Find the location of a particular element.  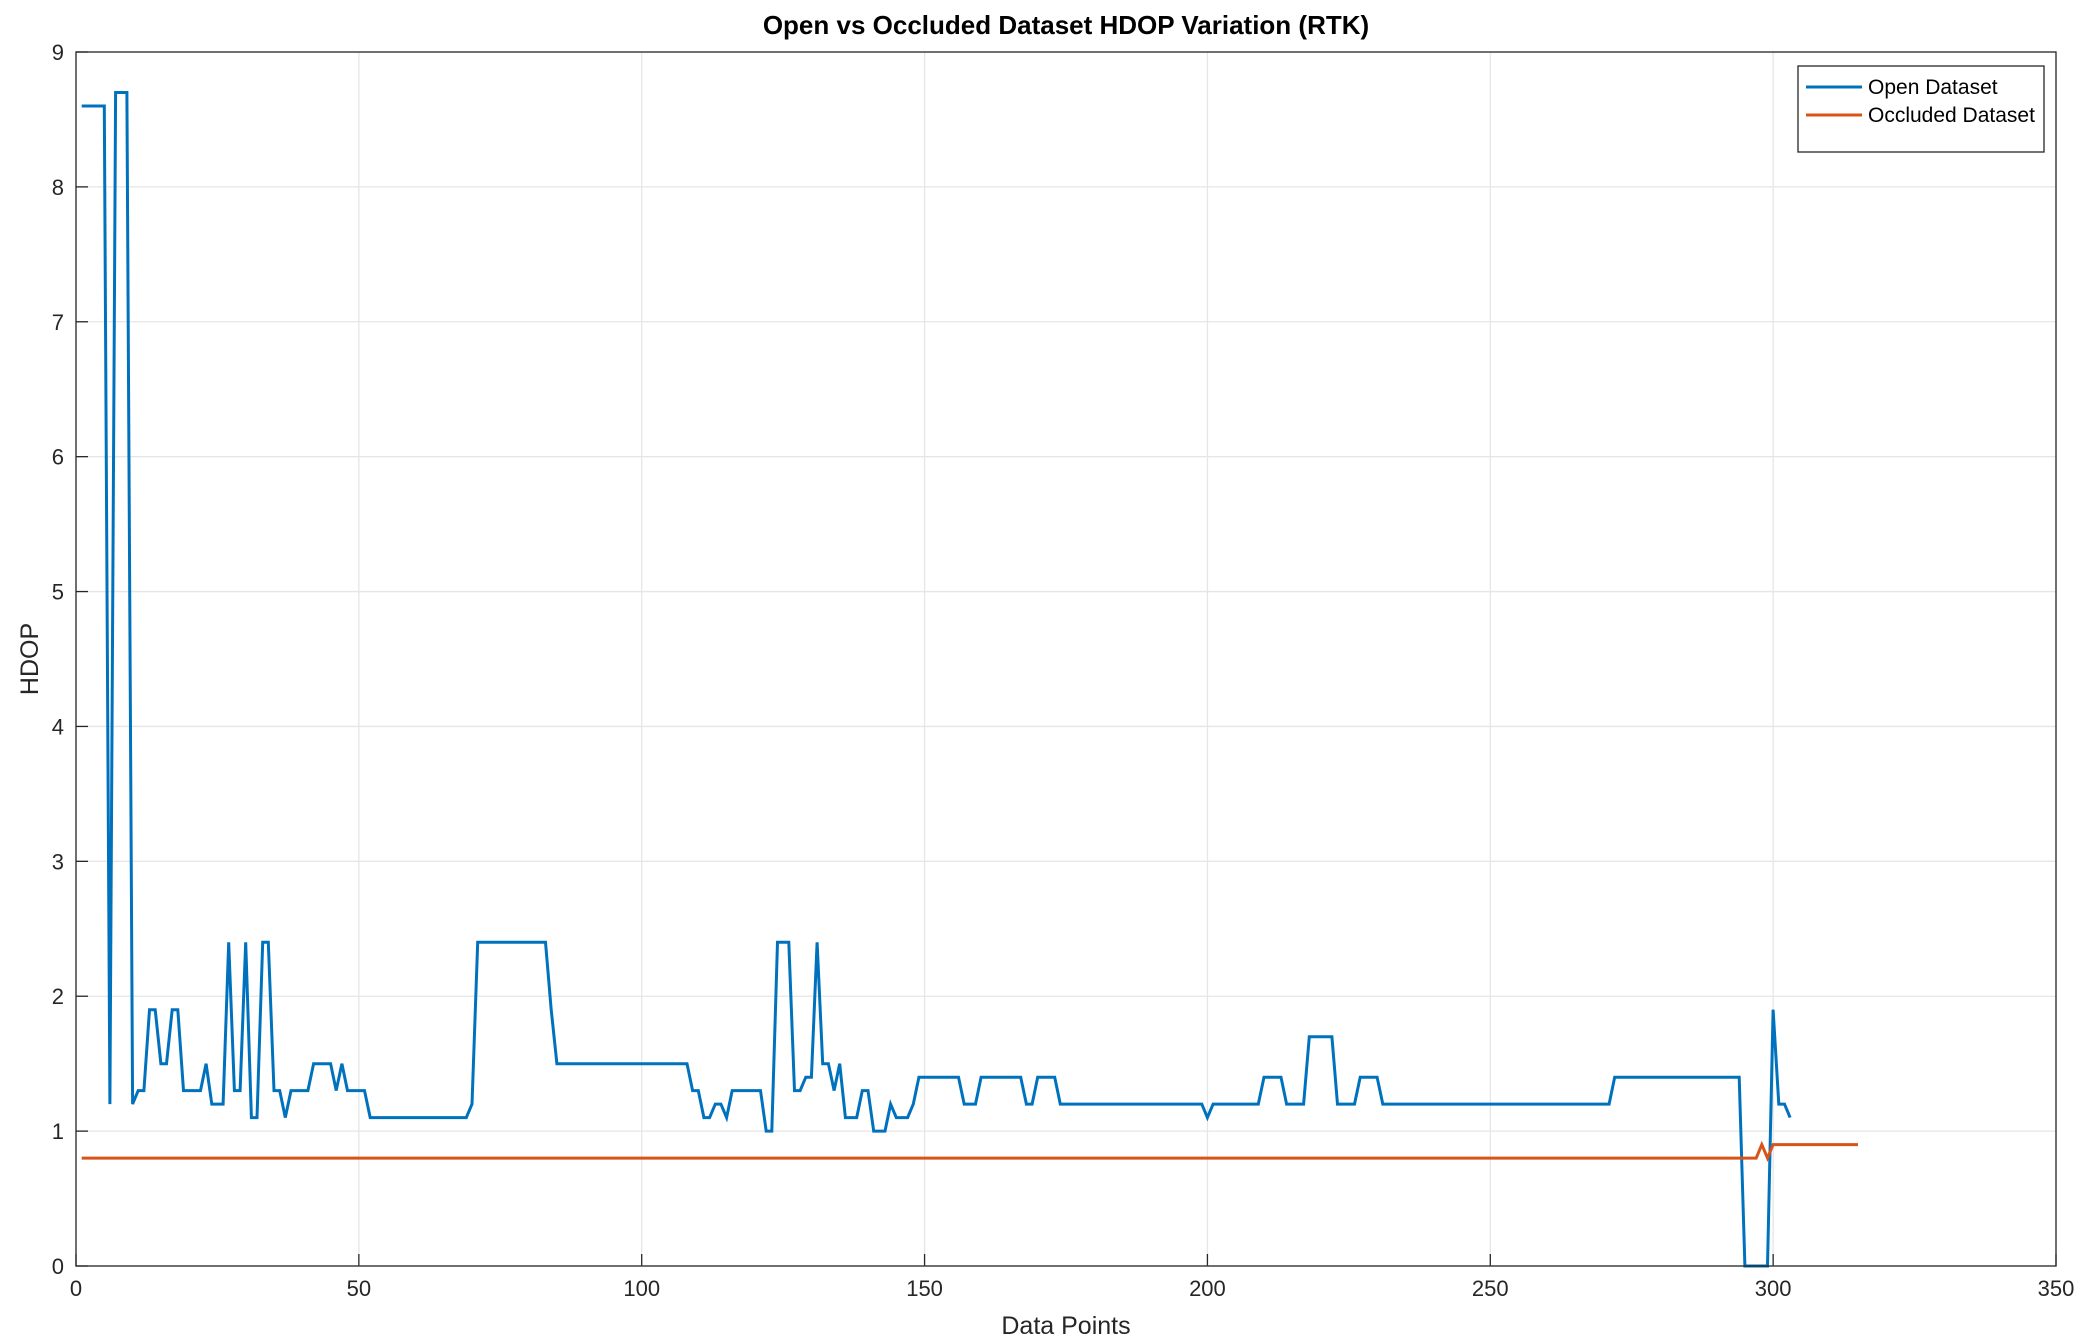

y-tick-label: 7 is located at coordinates (58, 322).